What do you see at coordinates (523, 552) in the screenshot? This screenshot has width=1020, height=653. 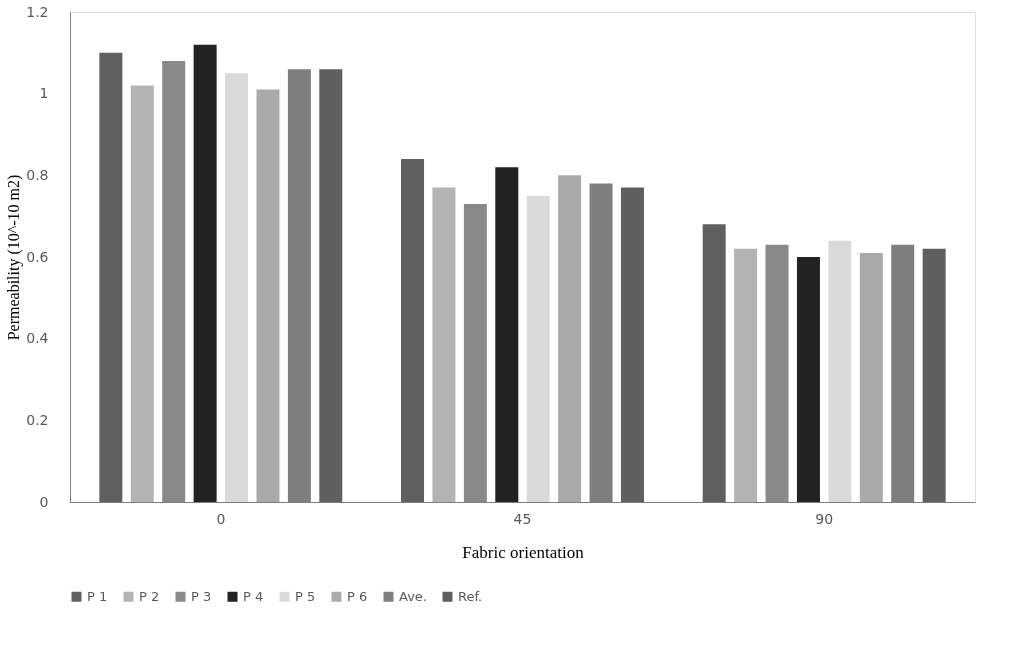 I see `x-axis-title: Fabric orientation` at bounding box center [523, 552].